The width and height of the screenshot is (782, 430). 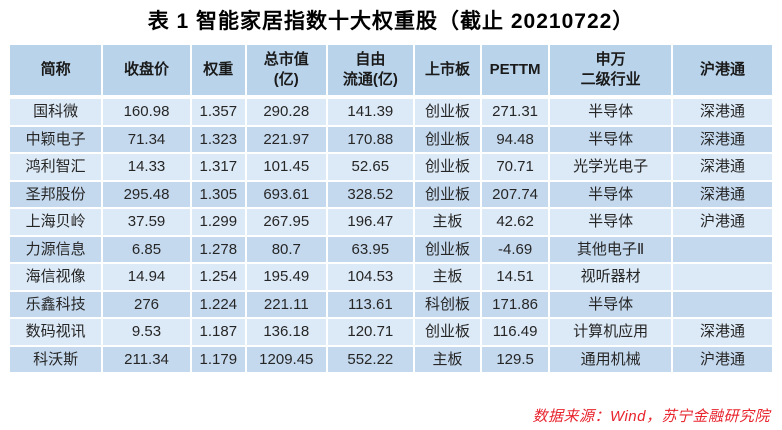 What do you see at coordinates (55, 359) in the screenshot?
I see `cell-name: 科沃斯` at bounding box center [55, 359].